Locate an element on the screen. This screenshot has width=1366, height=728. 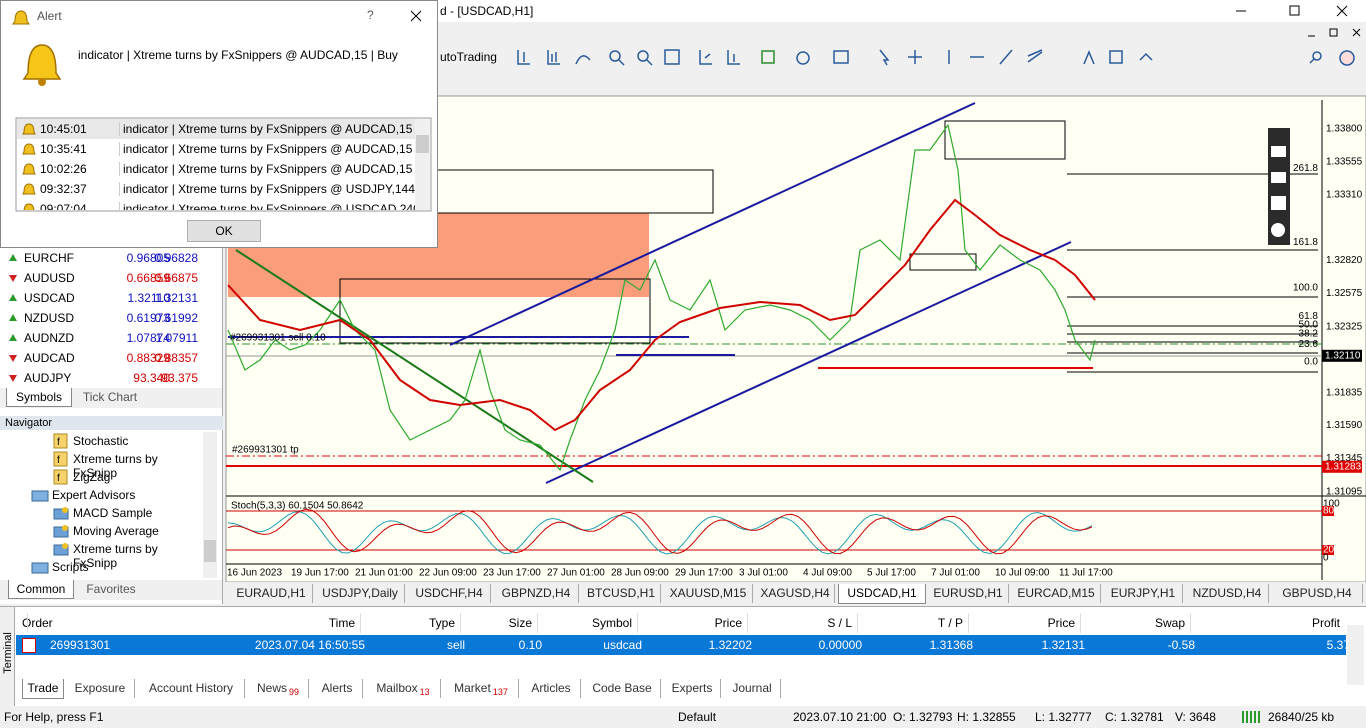
chart-tab: NZDUSD,H4 is located at coordinates (1227, 593).